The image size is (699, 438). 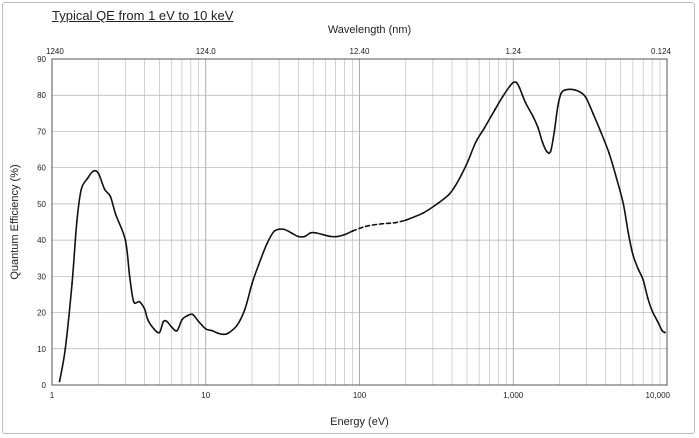 I want to click on x2-tick-label: 12.40, so click(x=359, y=51).